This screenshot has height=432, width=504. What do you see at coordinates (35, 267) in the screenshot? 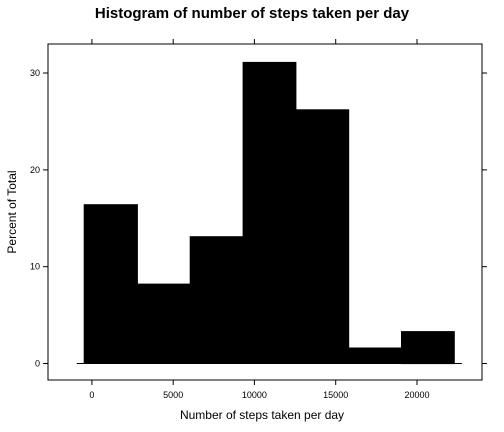
I see `y-tick-label: 10` at bounding box center [35, 267].